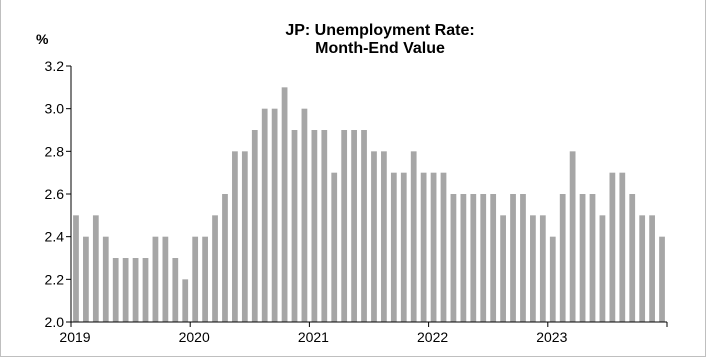 This screenshot has height=363, width=712. Describe the element at coordinates (55, 322) in the screenshot. I see `y-tick-label: 2.0` at that location.